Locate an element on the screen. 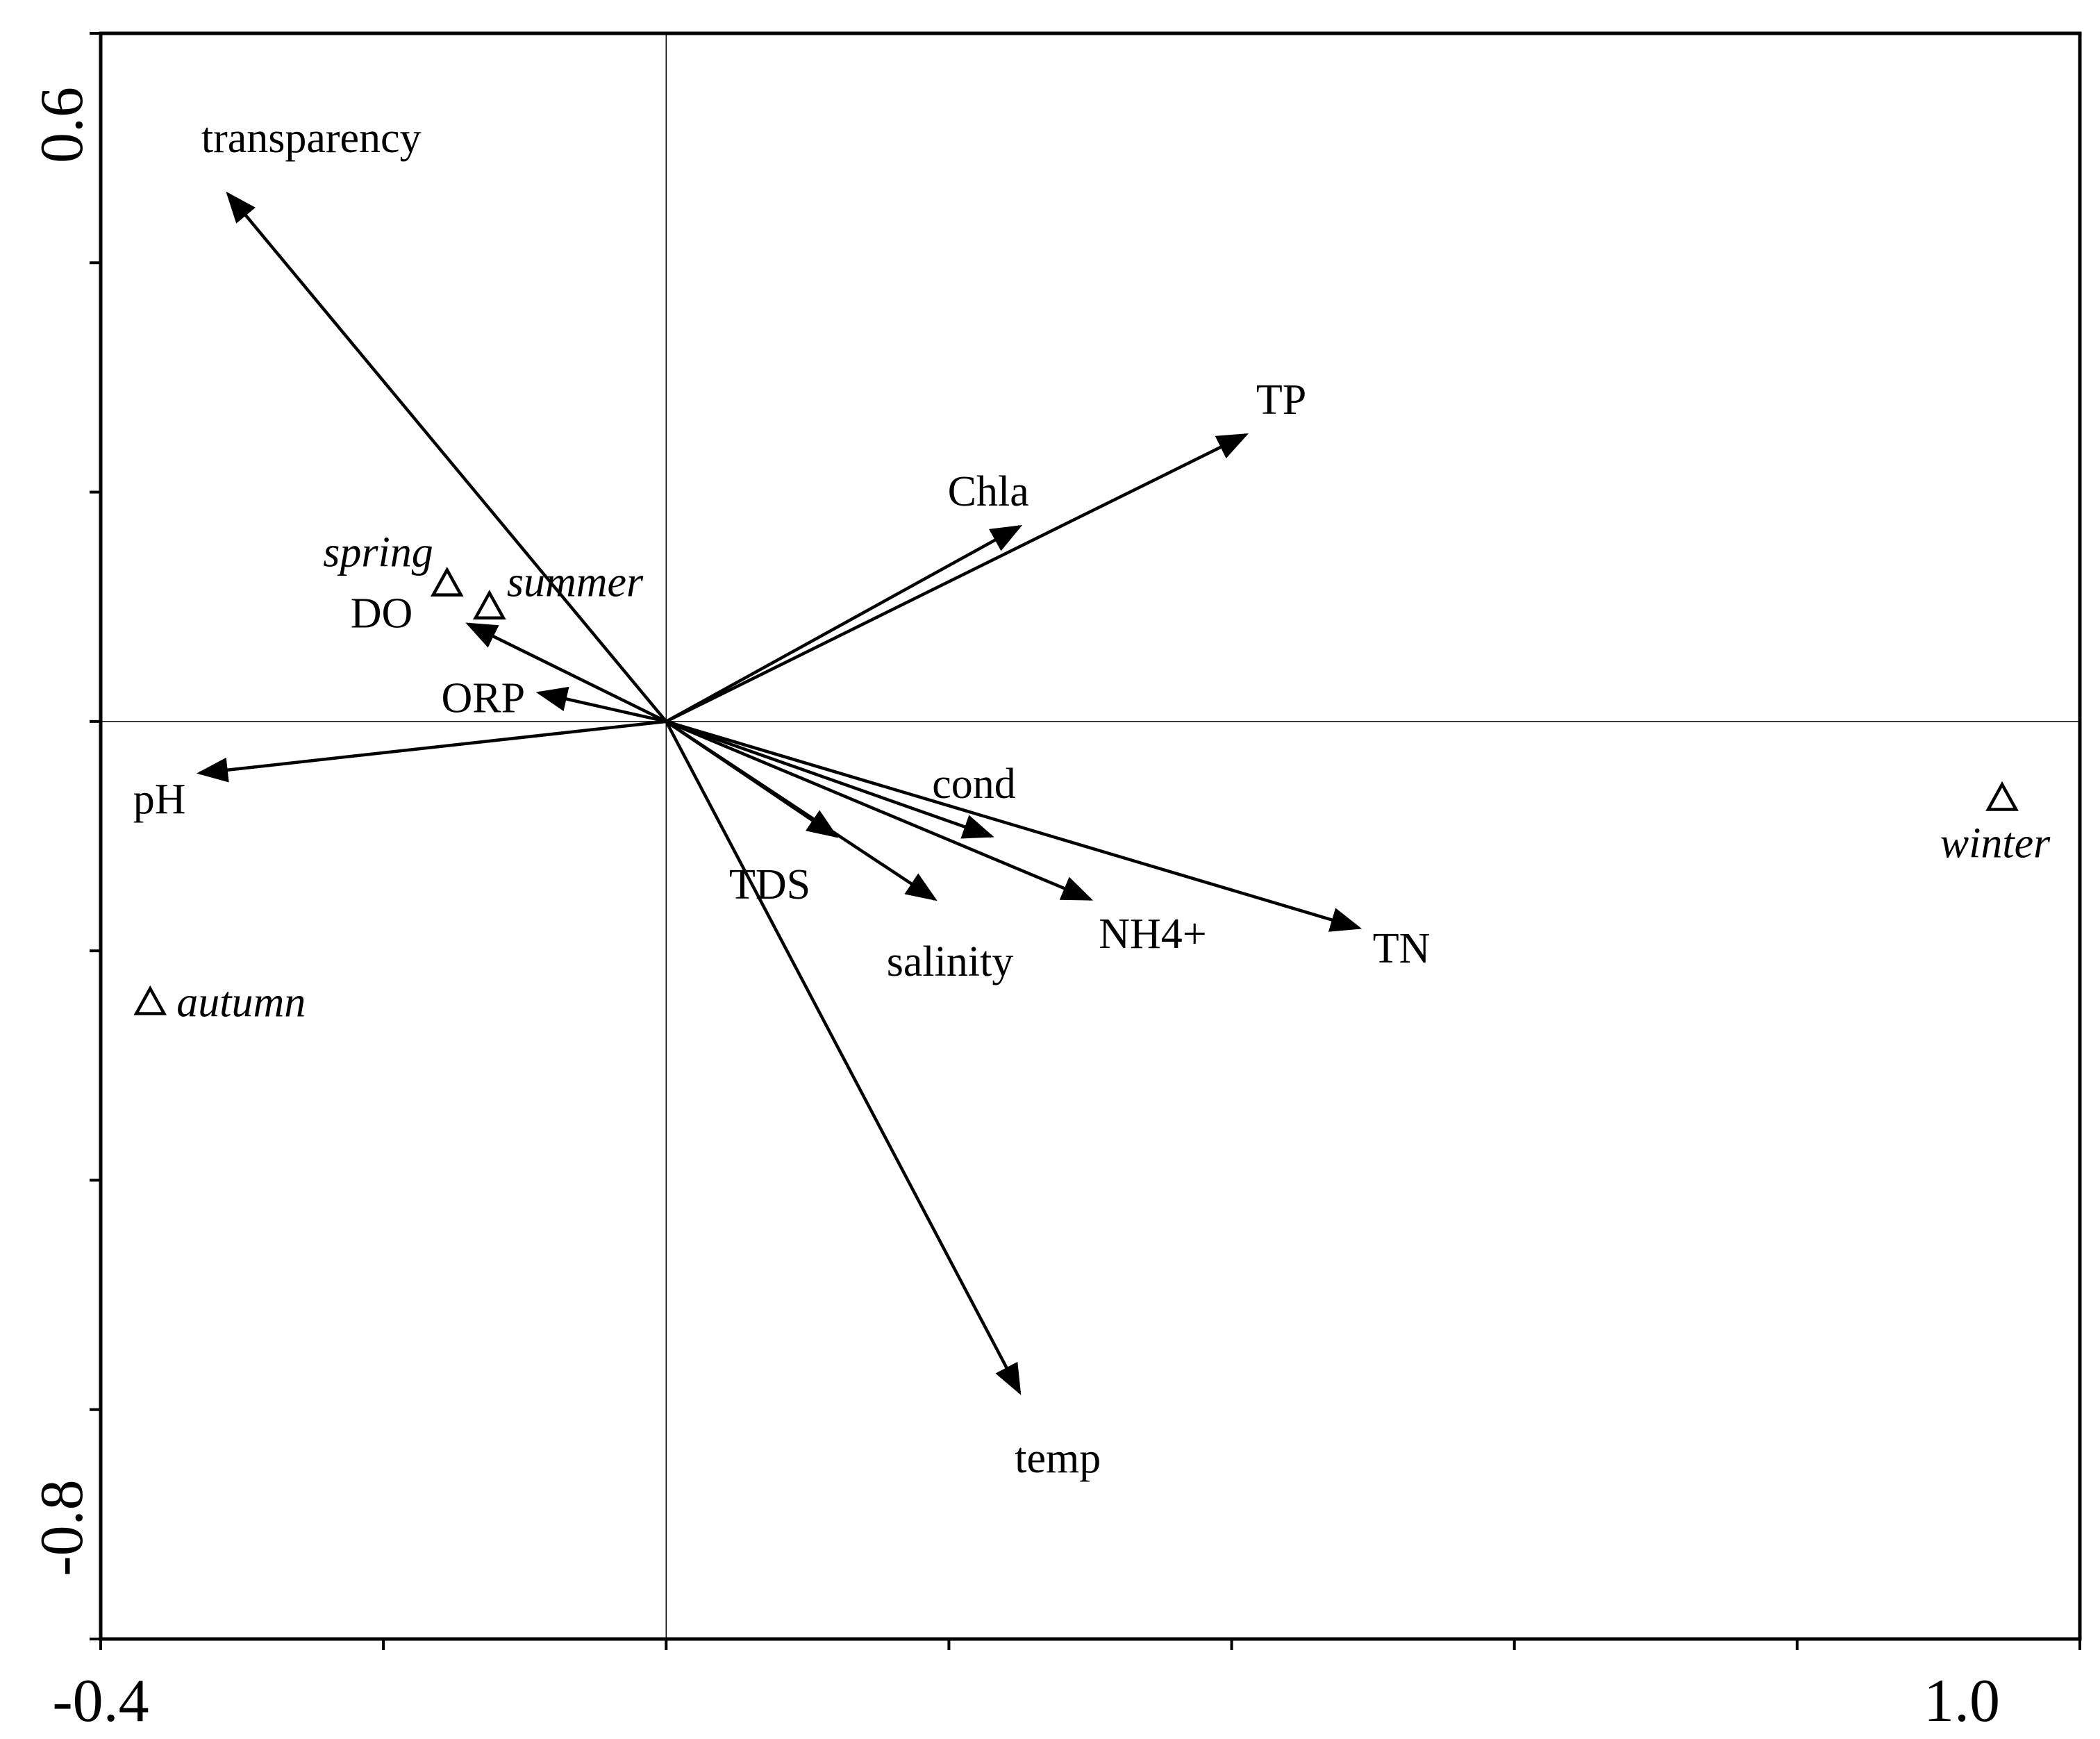 The height and width of the screenshot is (1739, 2100). vector-arrow-nh4 is located at coordinates (879, 810).